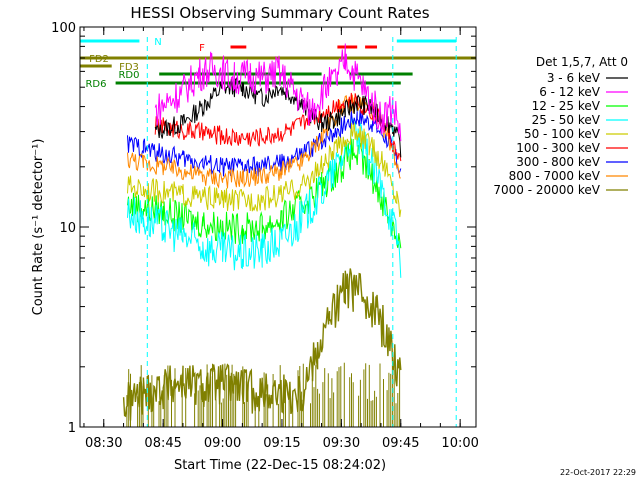  Describe the element at coordinates (280, 465) in the screenshot. I see `x-axis-label: Start Time (22-Dec-15 08:24:02)` at that location.